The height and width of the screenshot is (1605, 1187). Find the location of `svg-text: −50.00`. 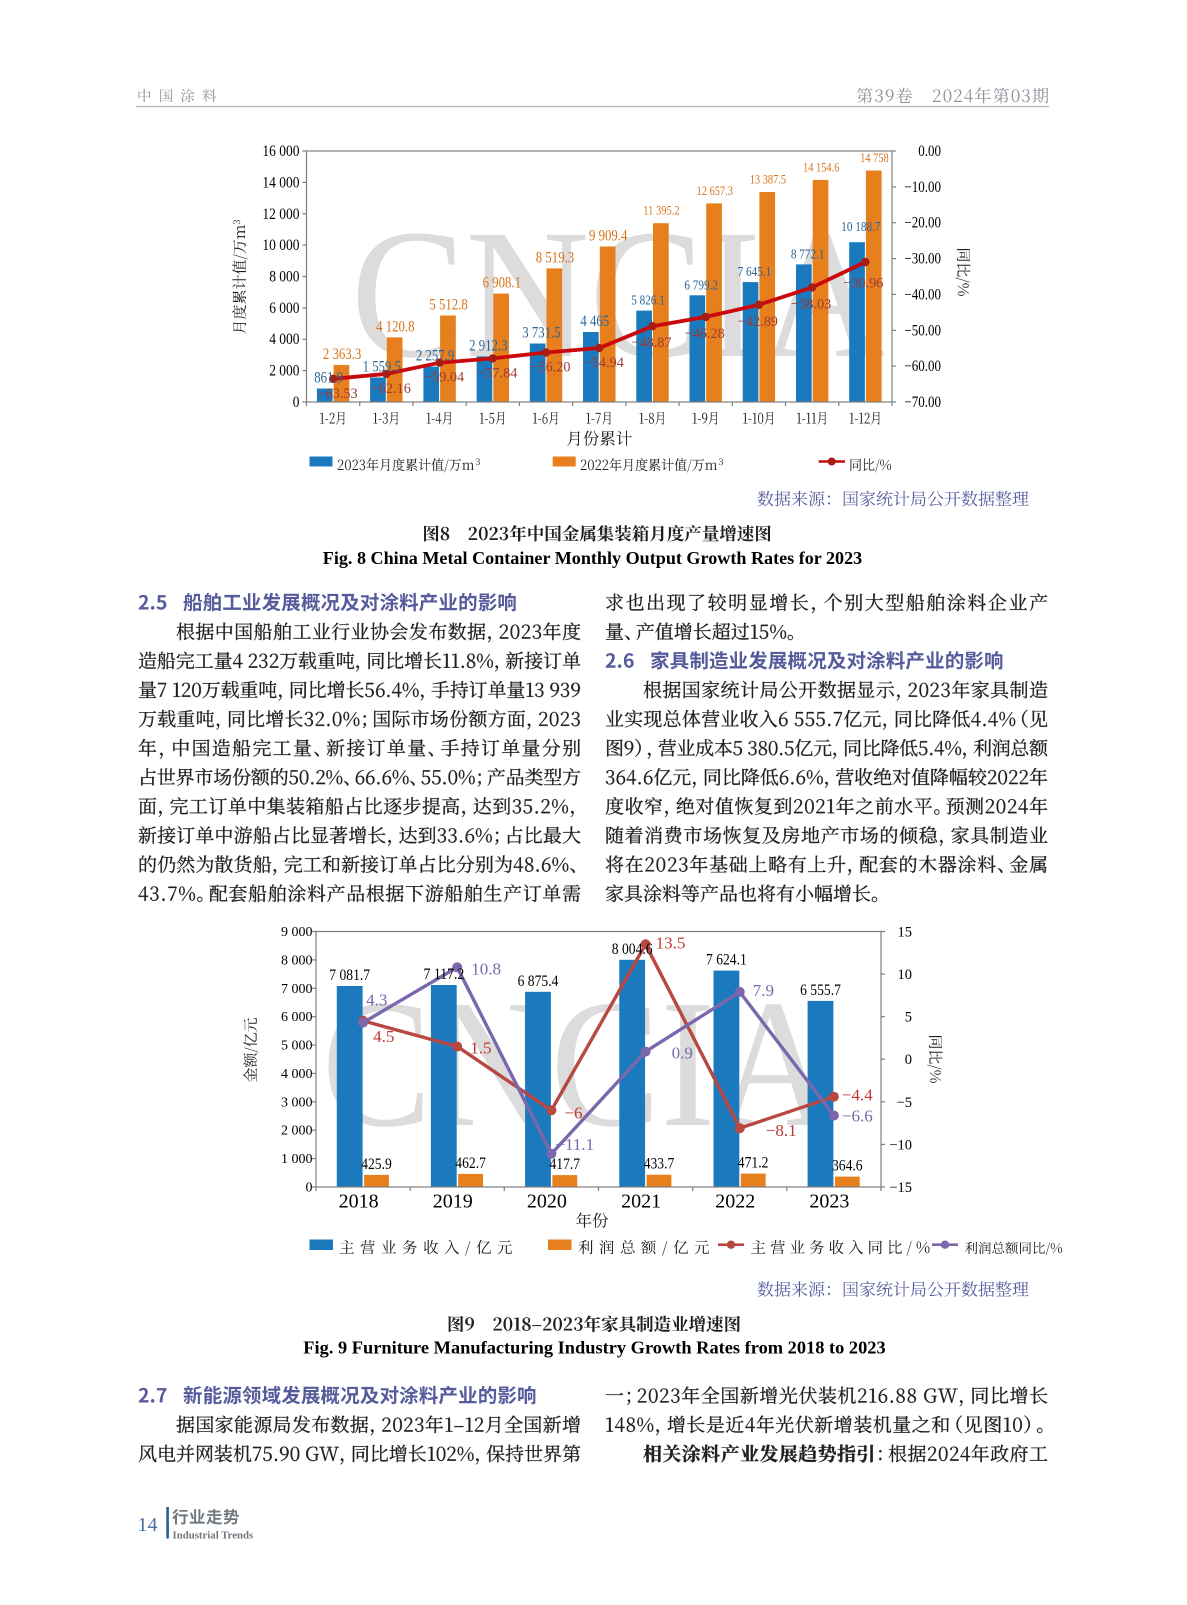

svg-text: −50.00 is located at coordinates (922, 330).